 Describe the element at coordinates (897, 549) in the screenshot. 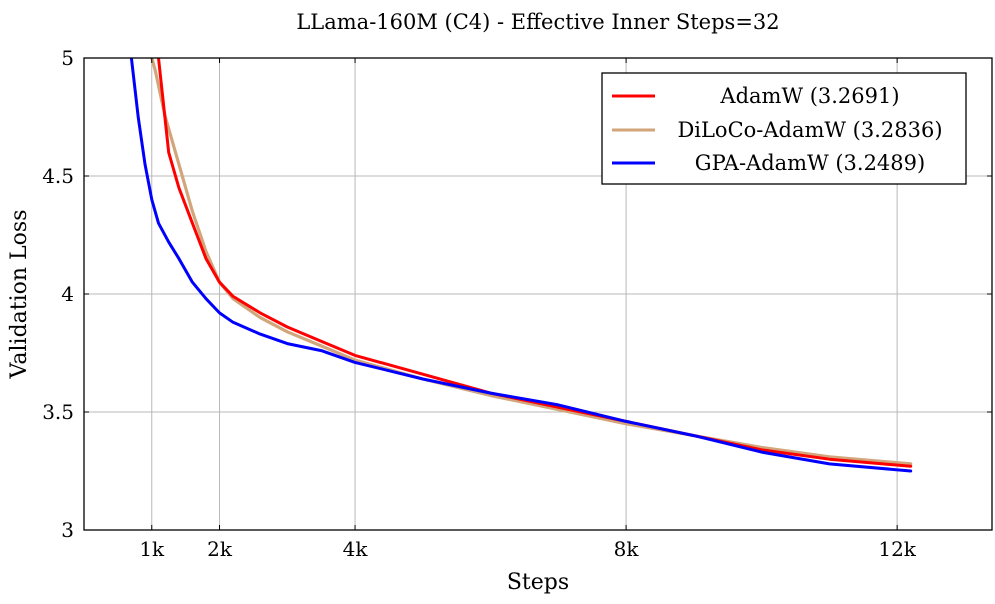

I see `x-tick-label: 12k` at that location.